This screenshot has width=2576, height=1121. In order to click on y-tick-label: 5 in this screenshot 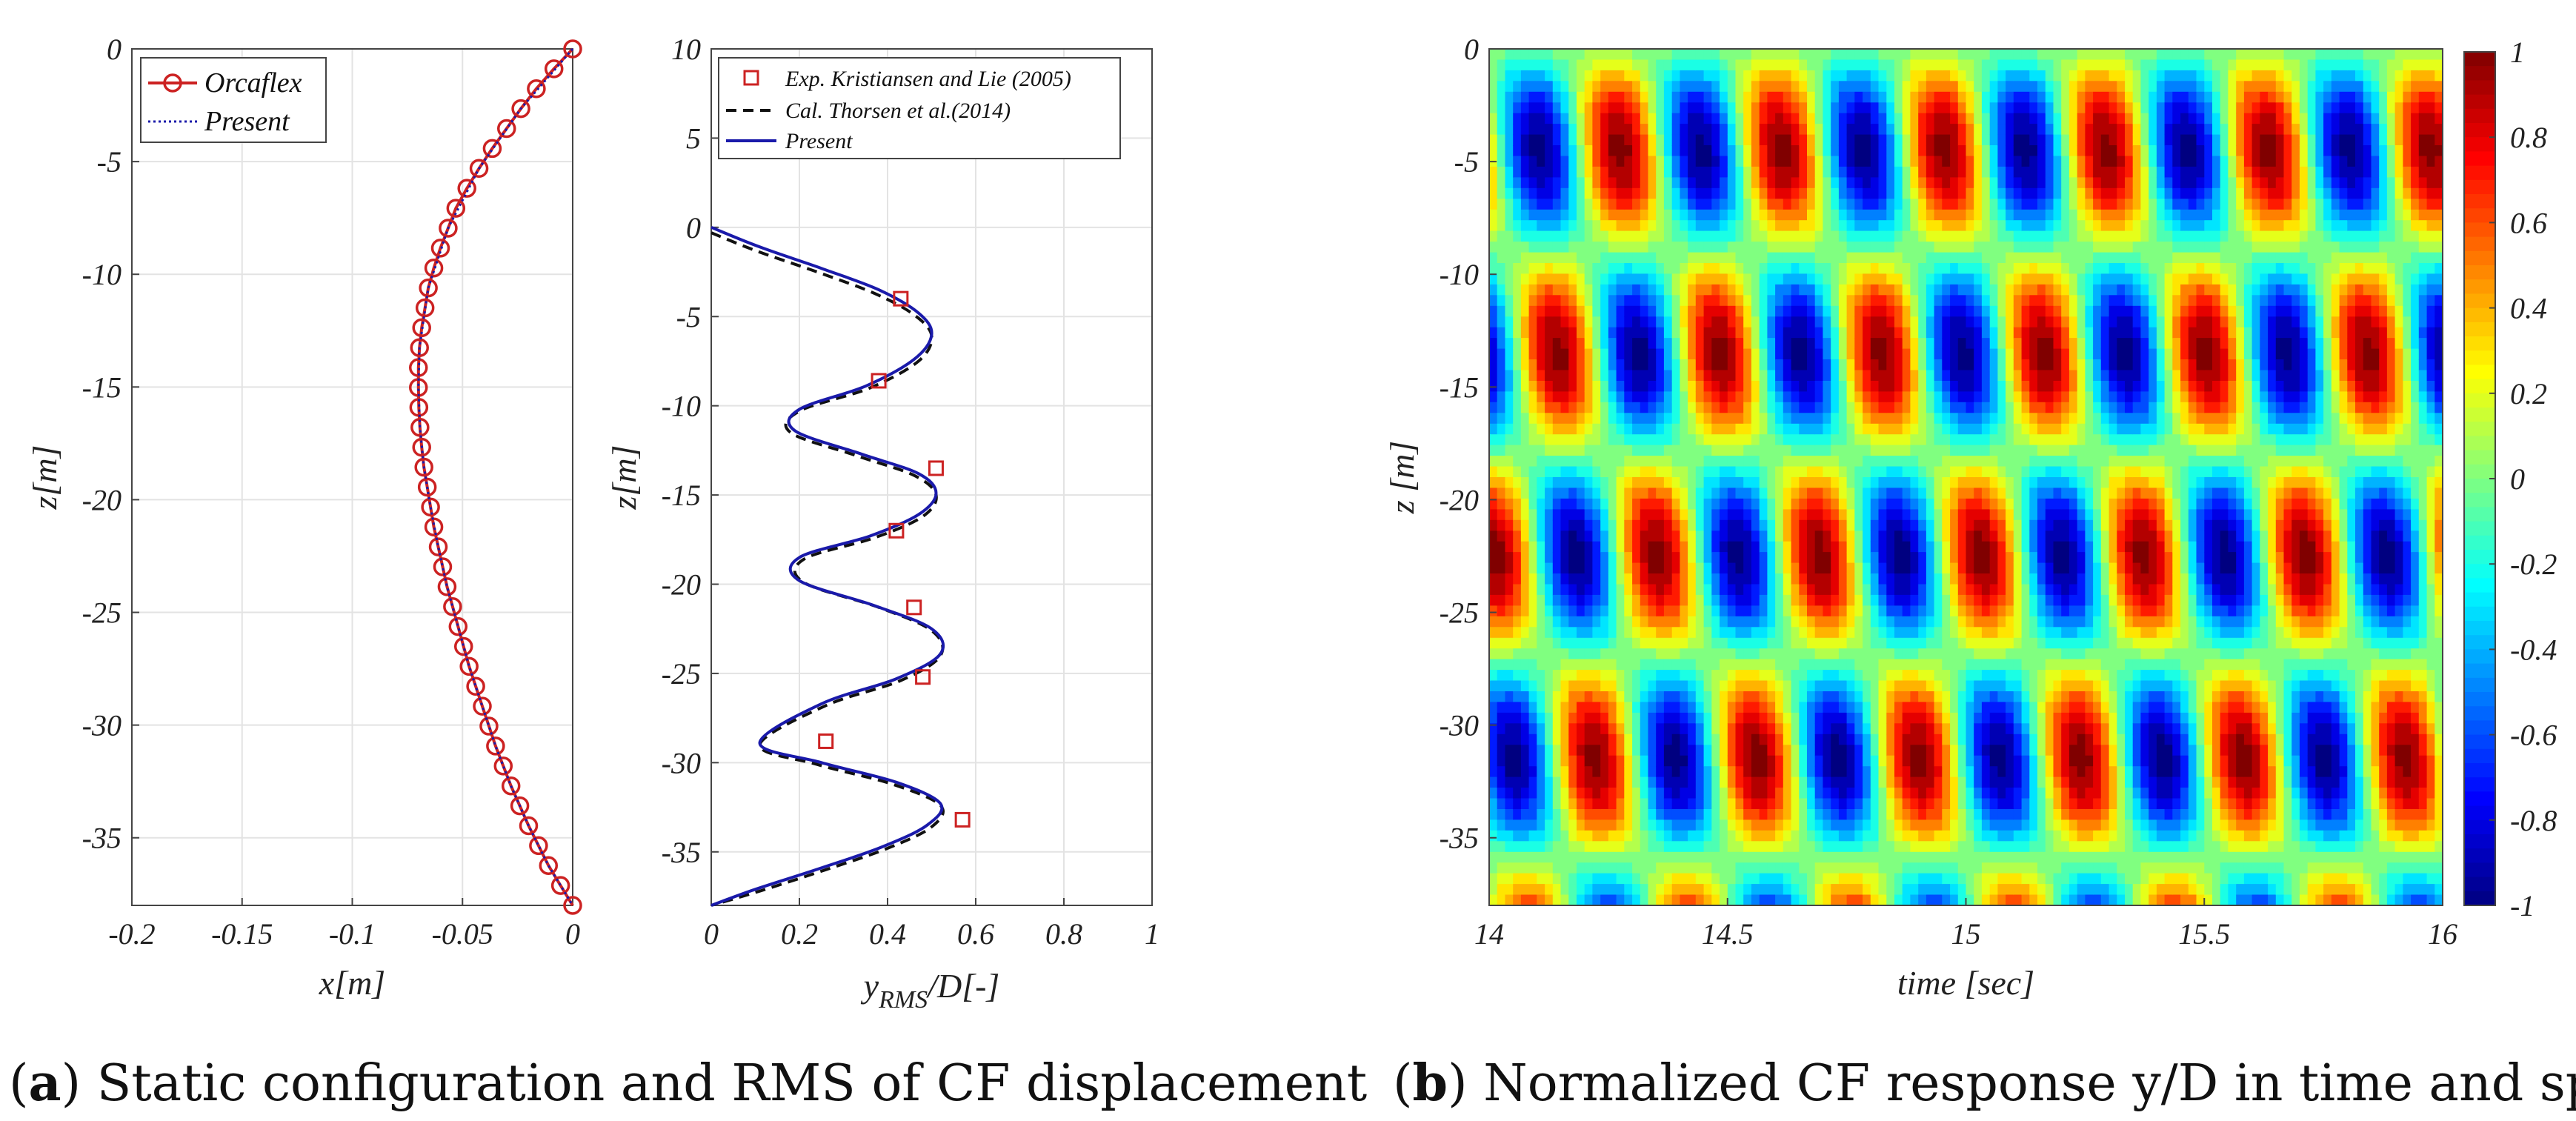, I will do `click(693, 138)`.